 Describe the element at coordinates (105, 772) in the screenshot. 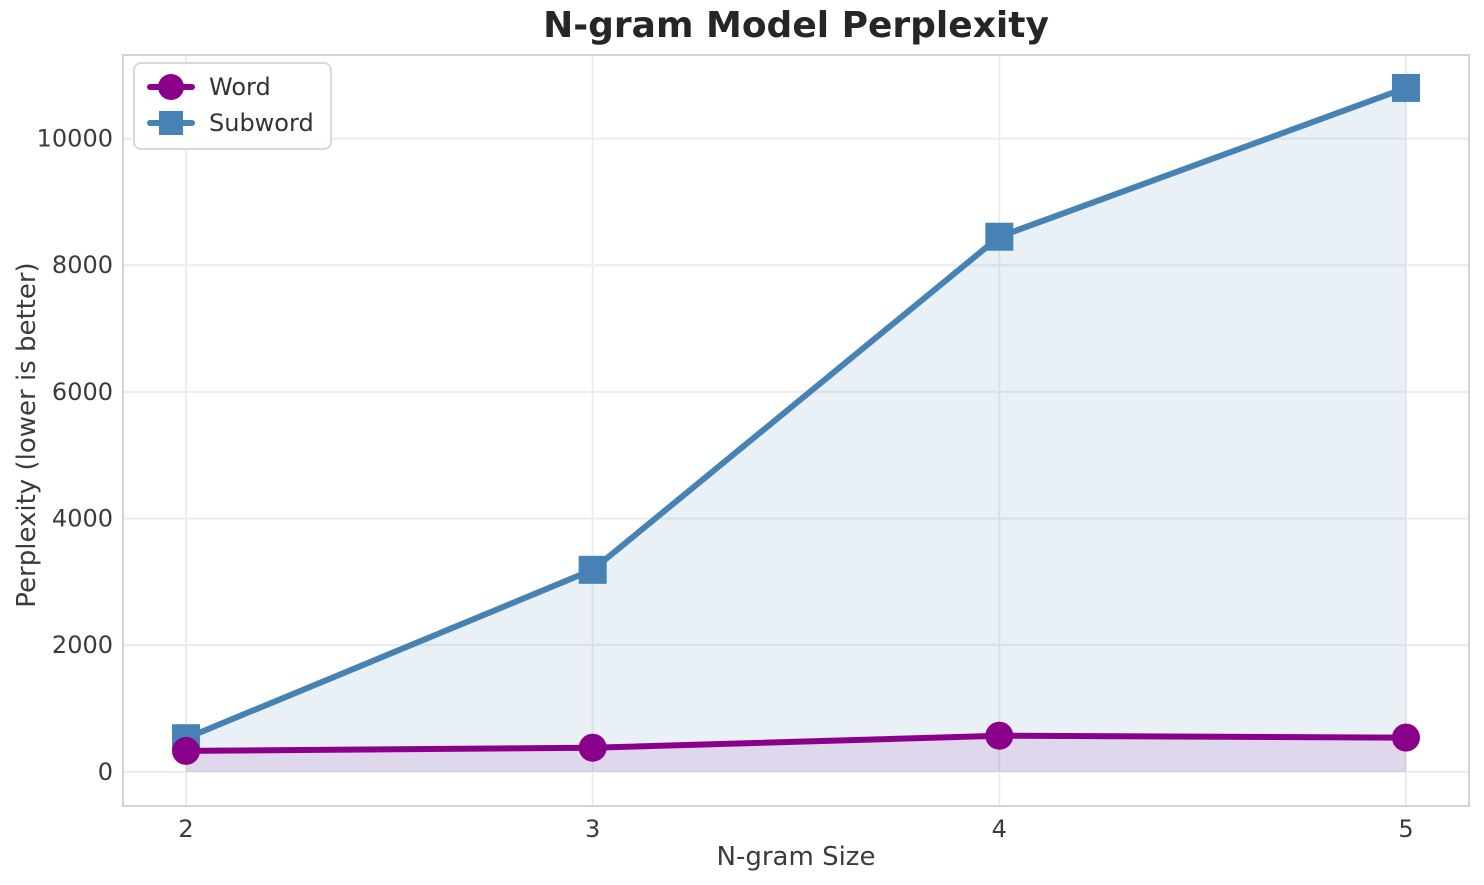

I see `y-tick-label-0: 0` at that location.